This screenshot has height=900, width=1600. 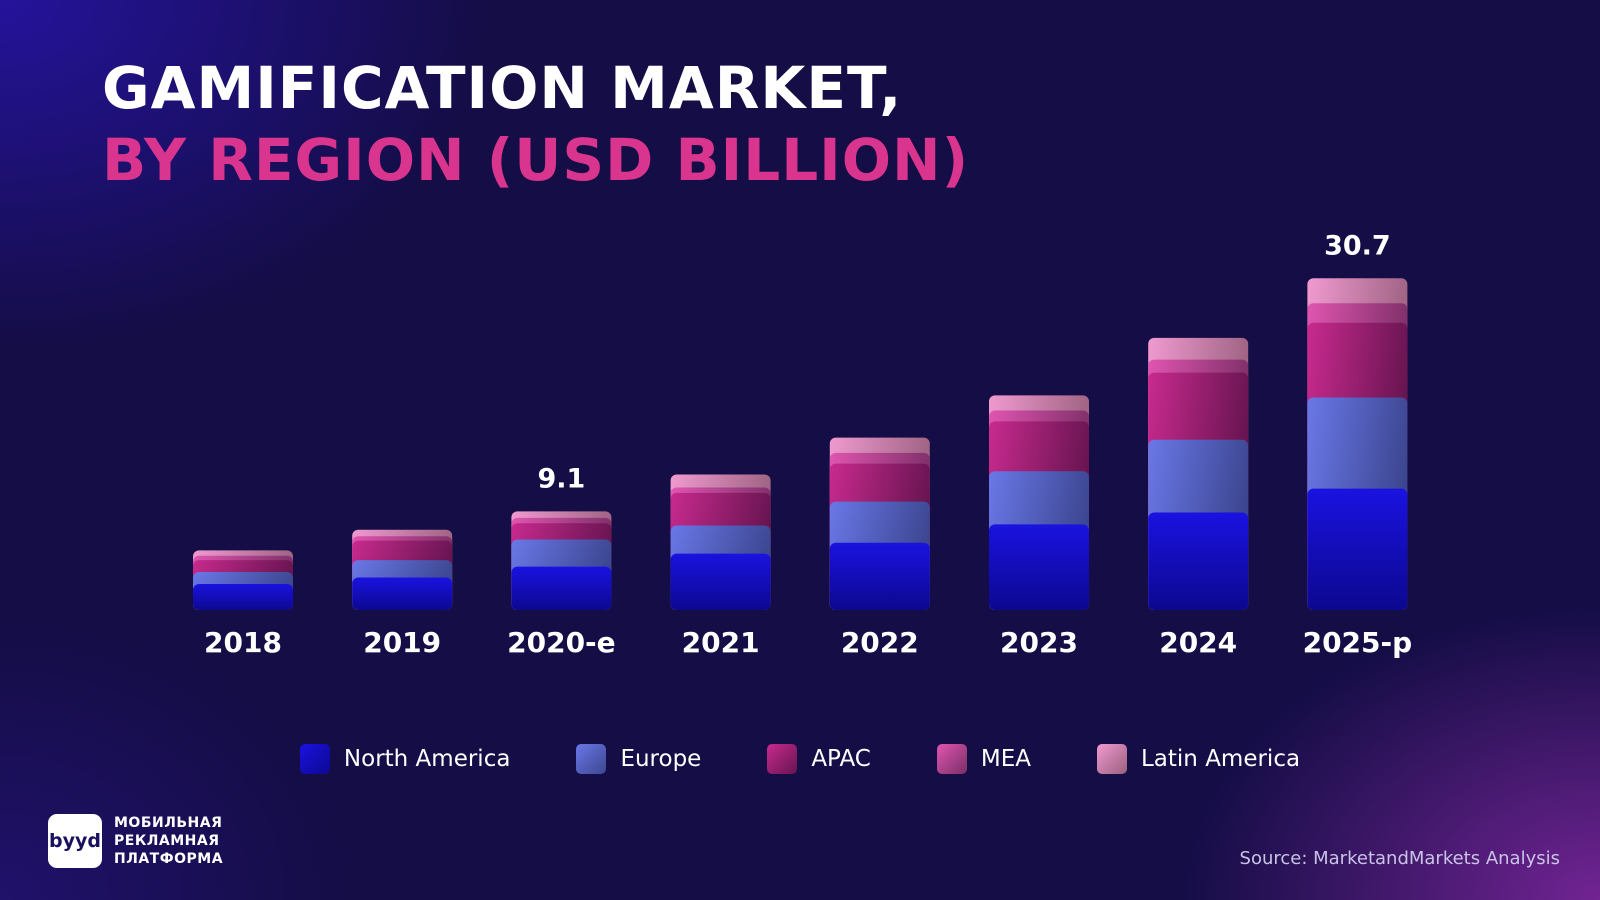 What do you see at coordinates (1220, 759) in the screenshot?
I see `legend-label: Latin America` at bounding box center [1220, 759].